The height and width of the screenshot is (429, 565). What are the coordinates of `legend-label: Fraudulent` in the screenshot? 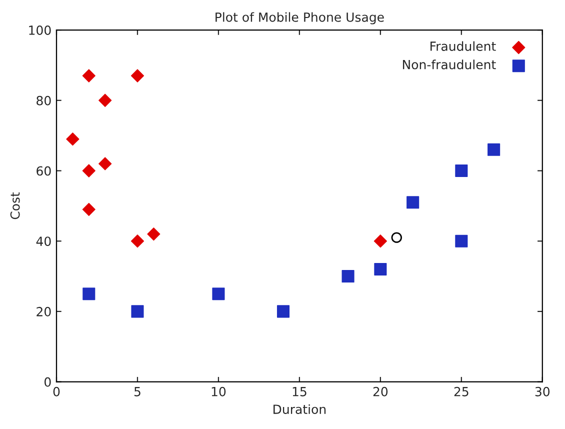 It's located at (463, 46).